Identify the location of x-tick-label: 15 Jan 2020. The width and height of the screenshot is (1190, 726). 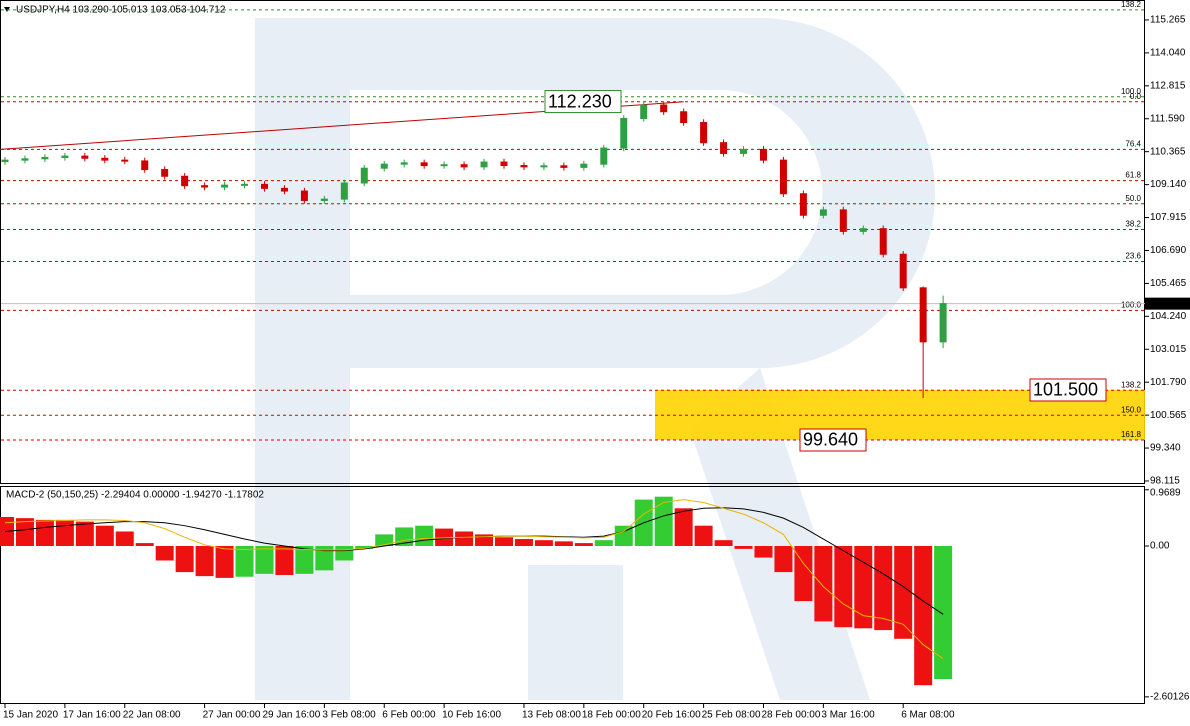
(30, 715).